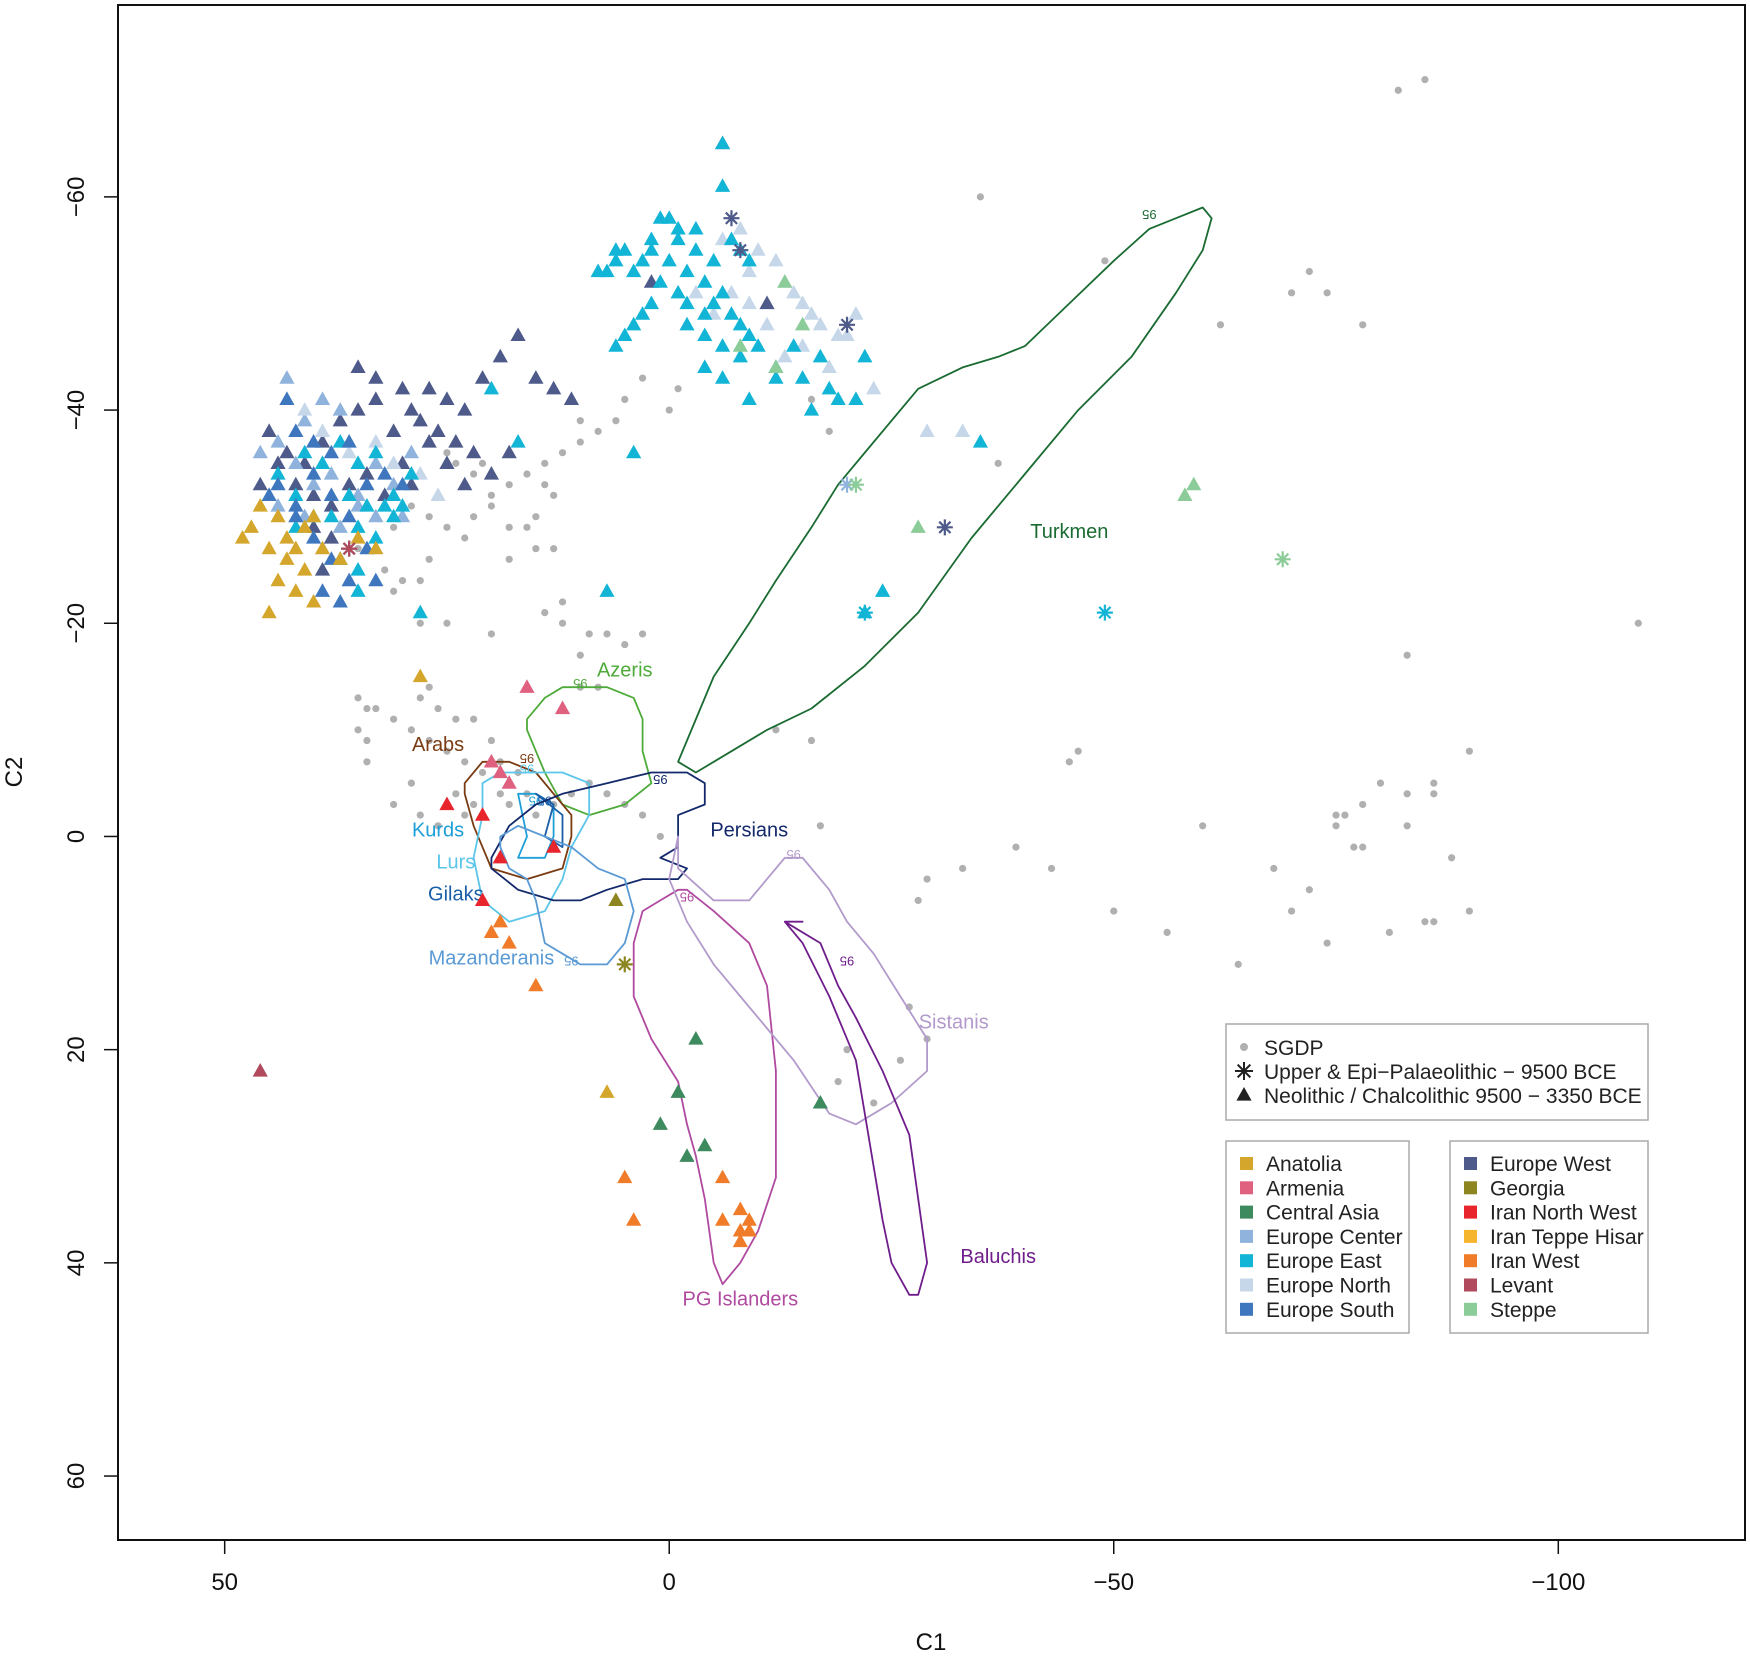 The height and width of the screenshot is (1660, 1750). What do you see at coordinates (1294, 1048) in the screenshot?
I see `legend-shape-label: SGDP` at bounding box center [1294, 1048].